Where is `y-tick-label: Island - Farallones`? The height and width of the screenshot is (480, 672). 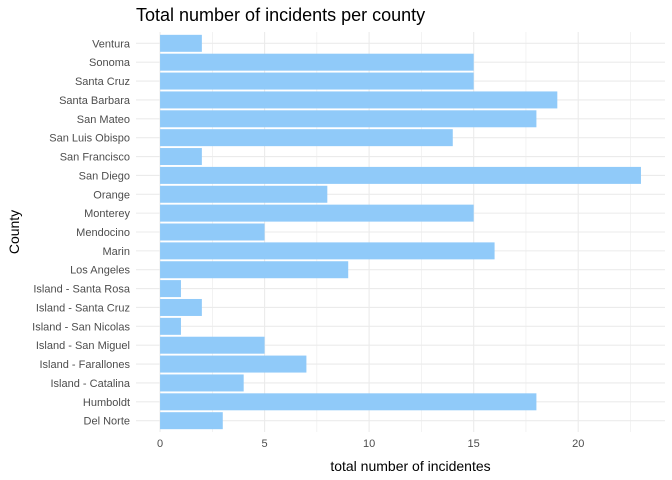
y-tick-label: Island - Farallones is located at coordinates (85, 365).